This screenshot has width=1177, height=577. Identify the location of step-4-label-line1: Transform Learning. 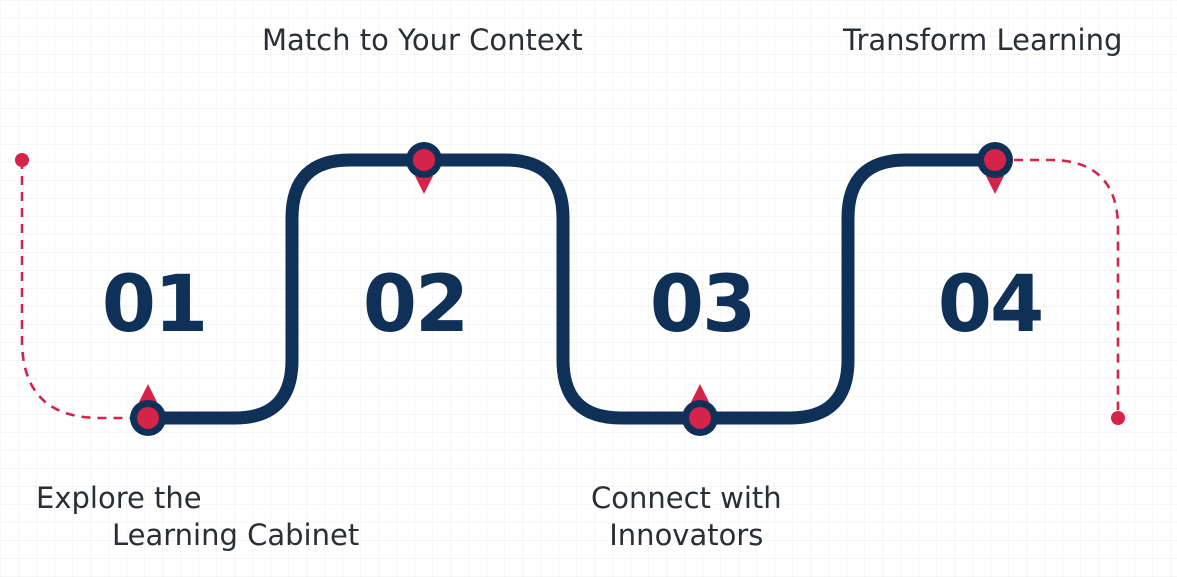
(983, 40).